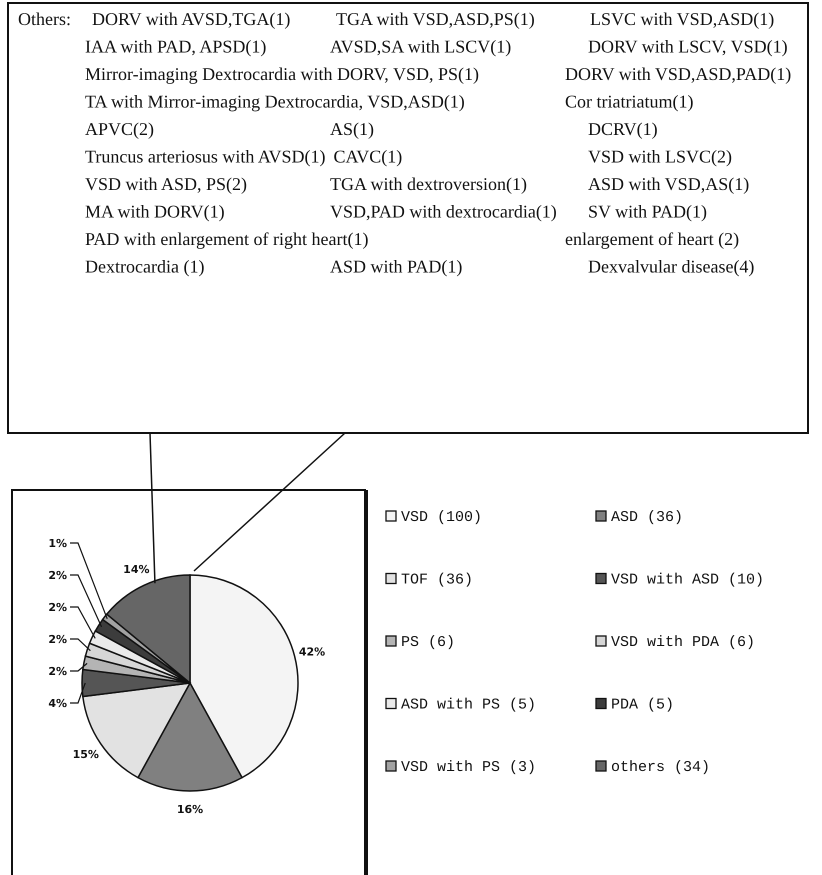 This screenshot has width=822, height=875. Describe the element at coordinates (205, 156) in the screenshot. I see `text: Truncus arteriosus with AVSD(1)` at that location.